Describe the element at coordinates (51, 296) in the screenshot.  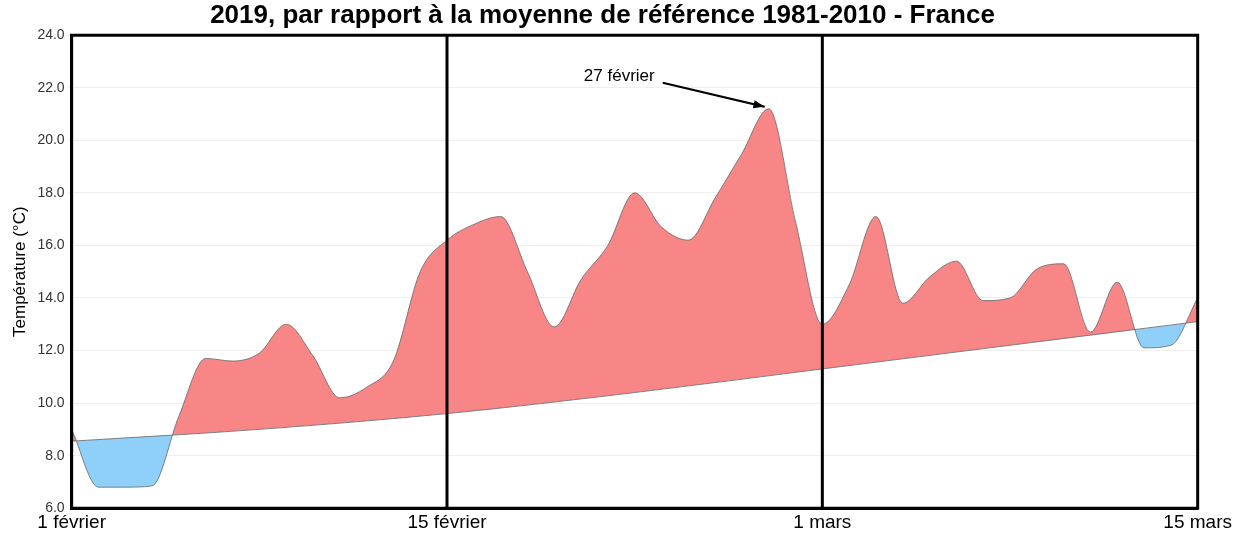
I see `y-tick-label: 14.0` at that location.